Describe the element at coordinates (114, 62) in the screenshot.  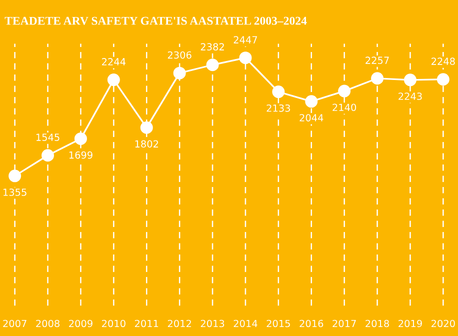
I see `data-label: 2244` at that location.